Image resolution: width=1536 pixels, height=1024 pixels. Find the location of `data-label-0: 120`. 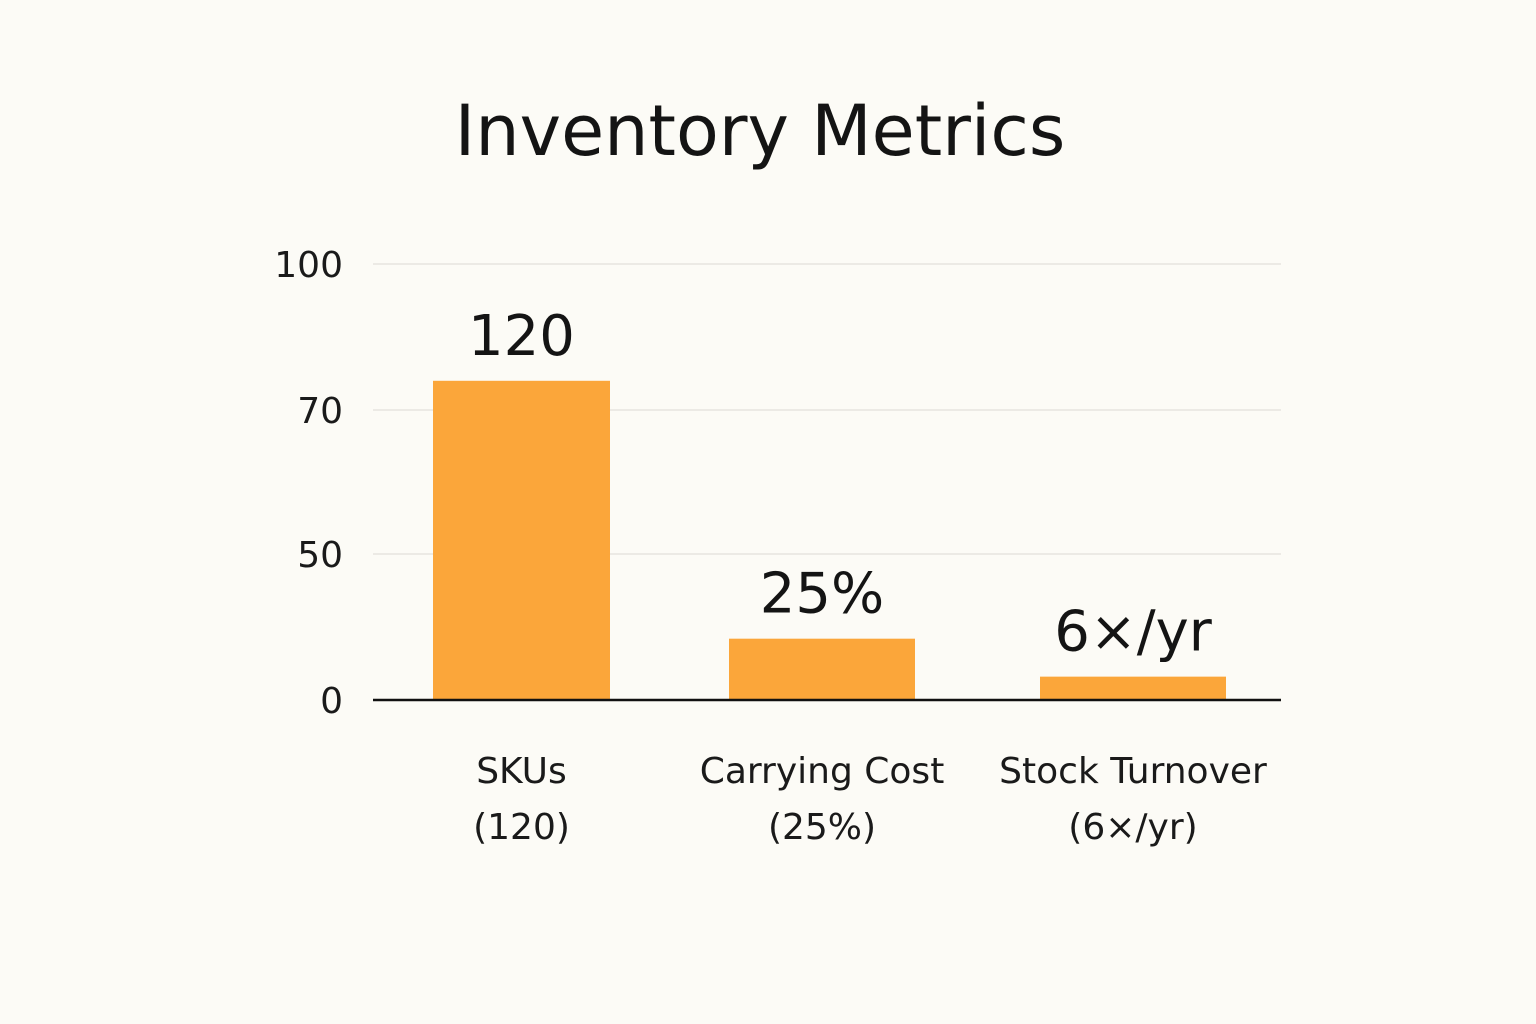

data-label-0: 120 is located at coordinates (521, 336).